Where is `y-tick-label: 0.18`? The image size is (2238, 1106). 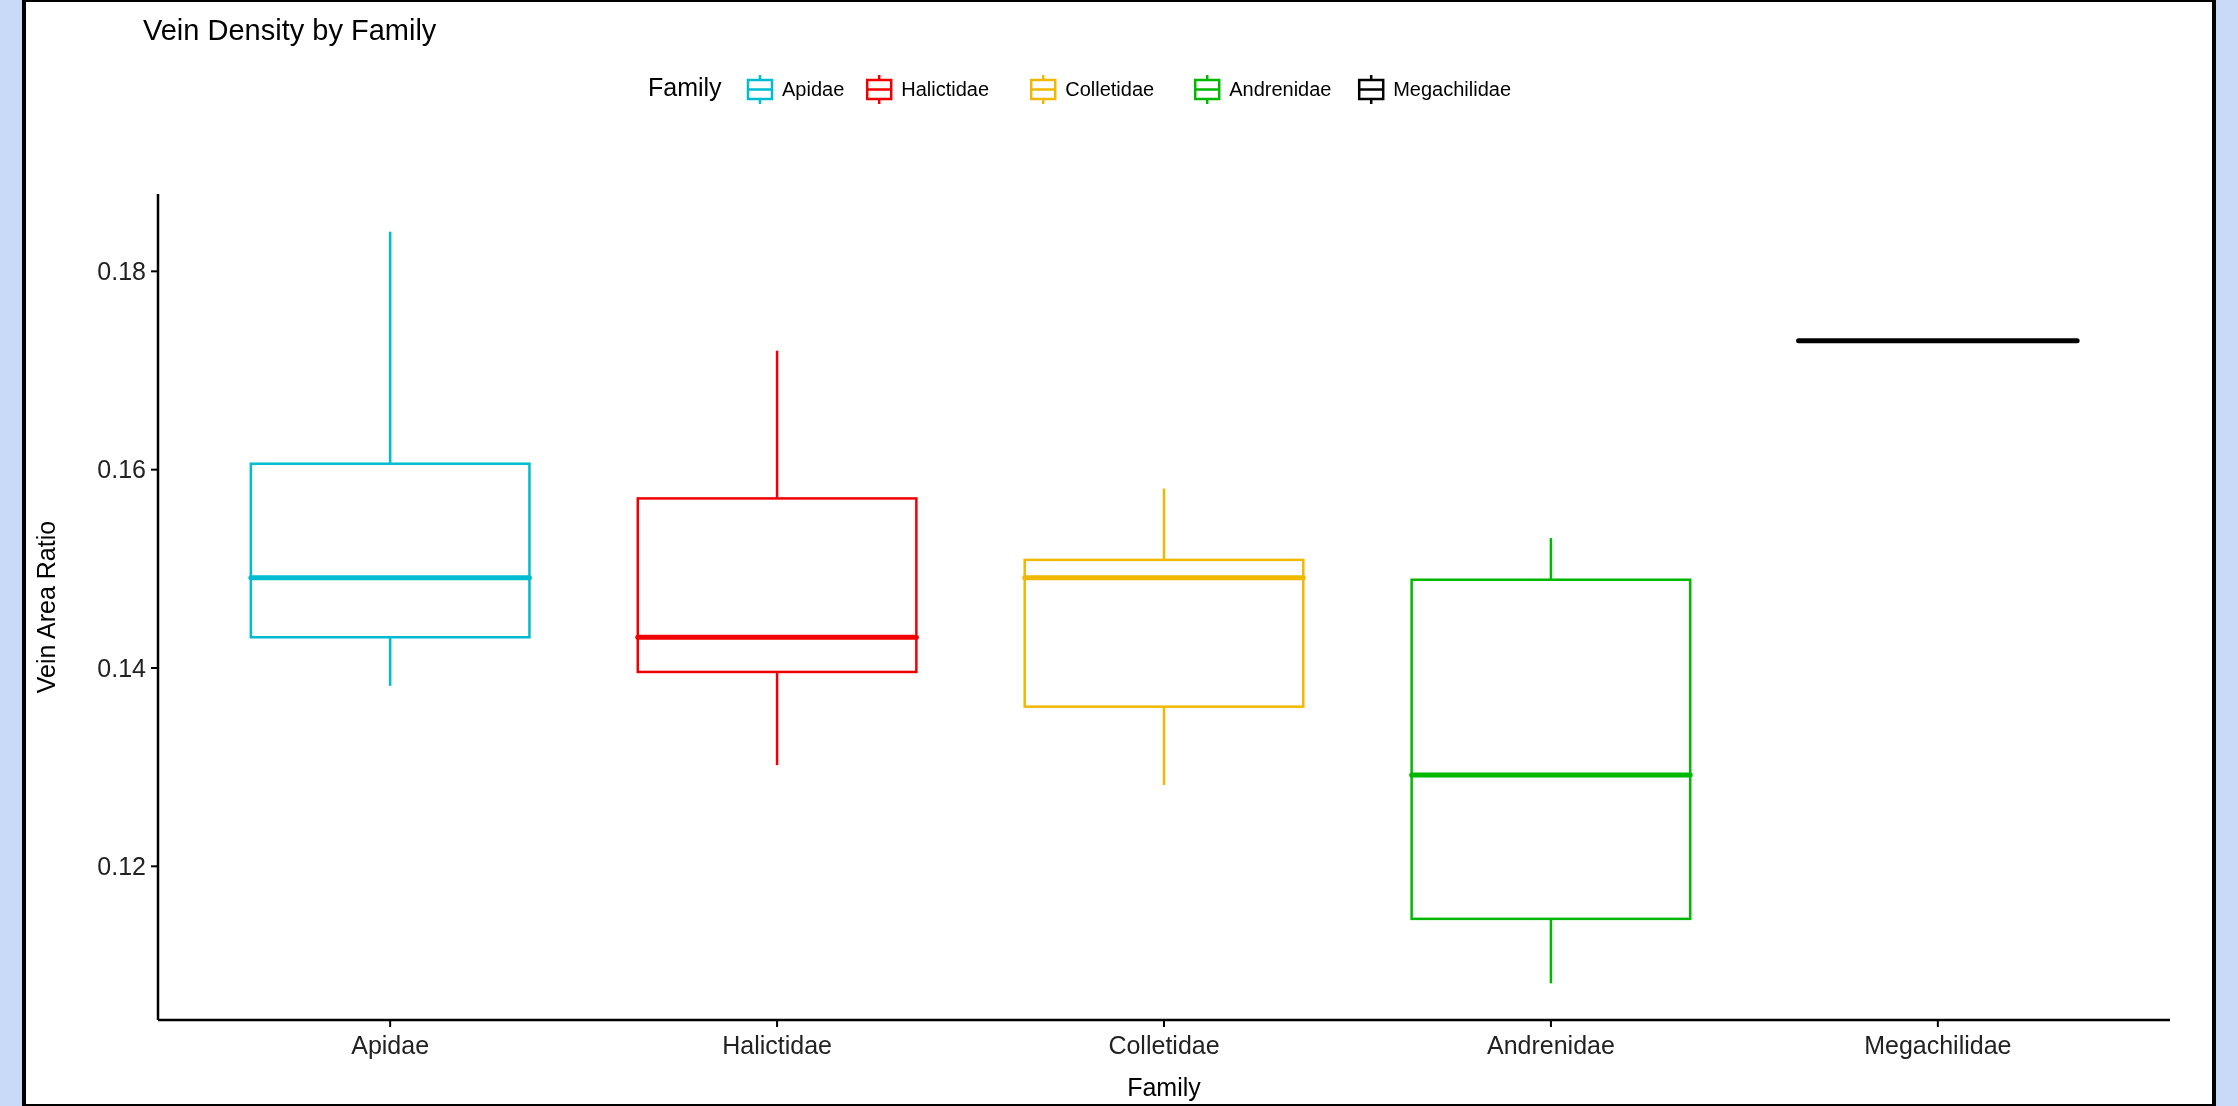 y-tick-label: 0.18 is located at coordinates (121, 271).